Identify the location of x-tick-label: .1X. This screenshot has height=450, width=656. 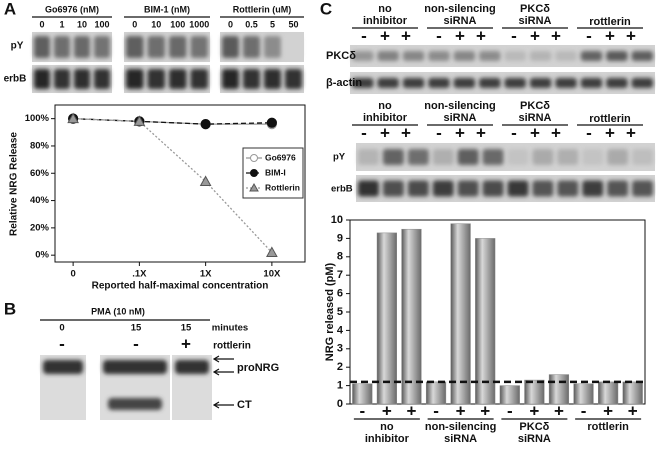
(139, 274).